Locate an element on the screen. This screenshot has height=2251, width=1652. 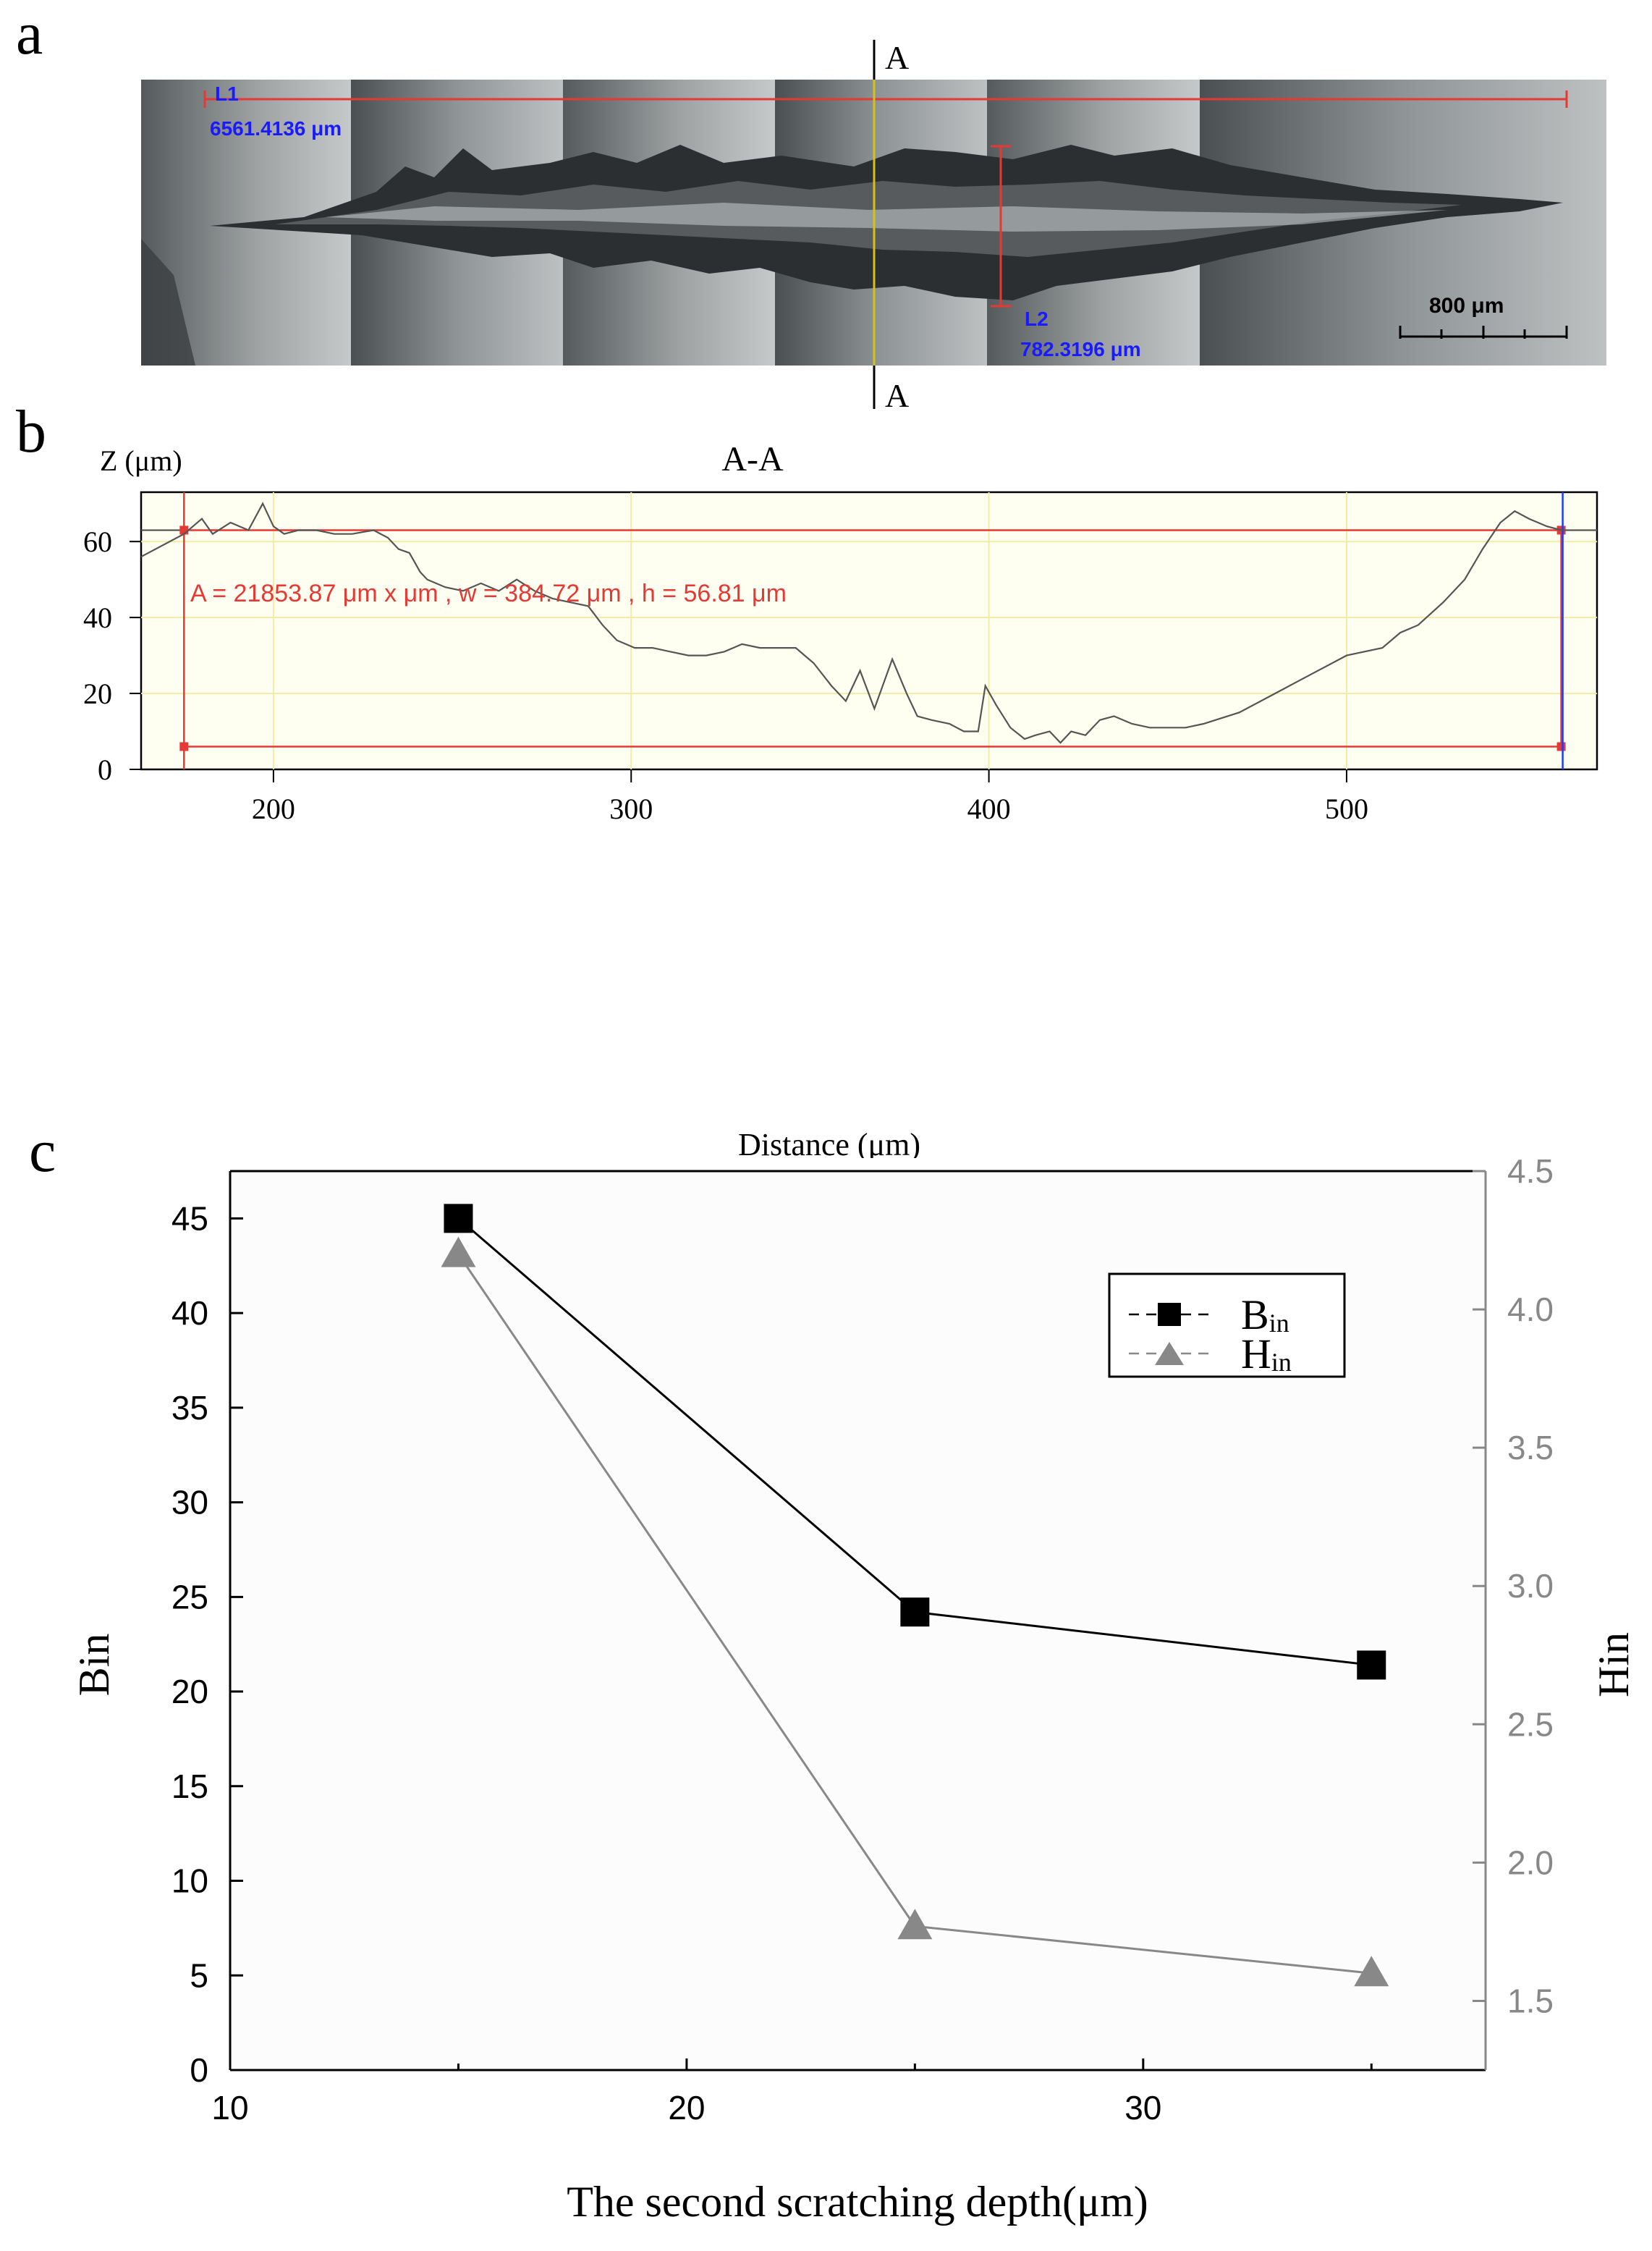
left-y-tick-label: 40 is located at coordinates (189, 1313).